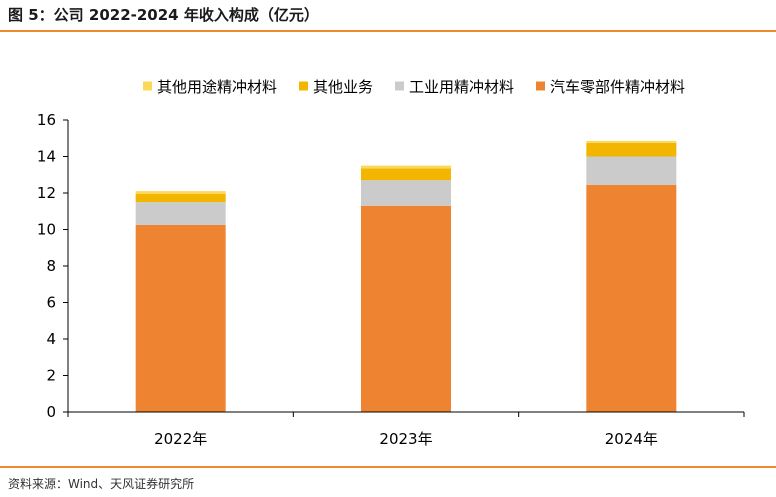 This screenshot has width=776, height=497. Describe the element at coordinates (46, 157) in the screenshot. I see `y-tick-label: 14` at that location.